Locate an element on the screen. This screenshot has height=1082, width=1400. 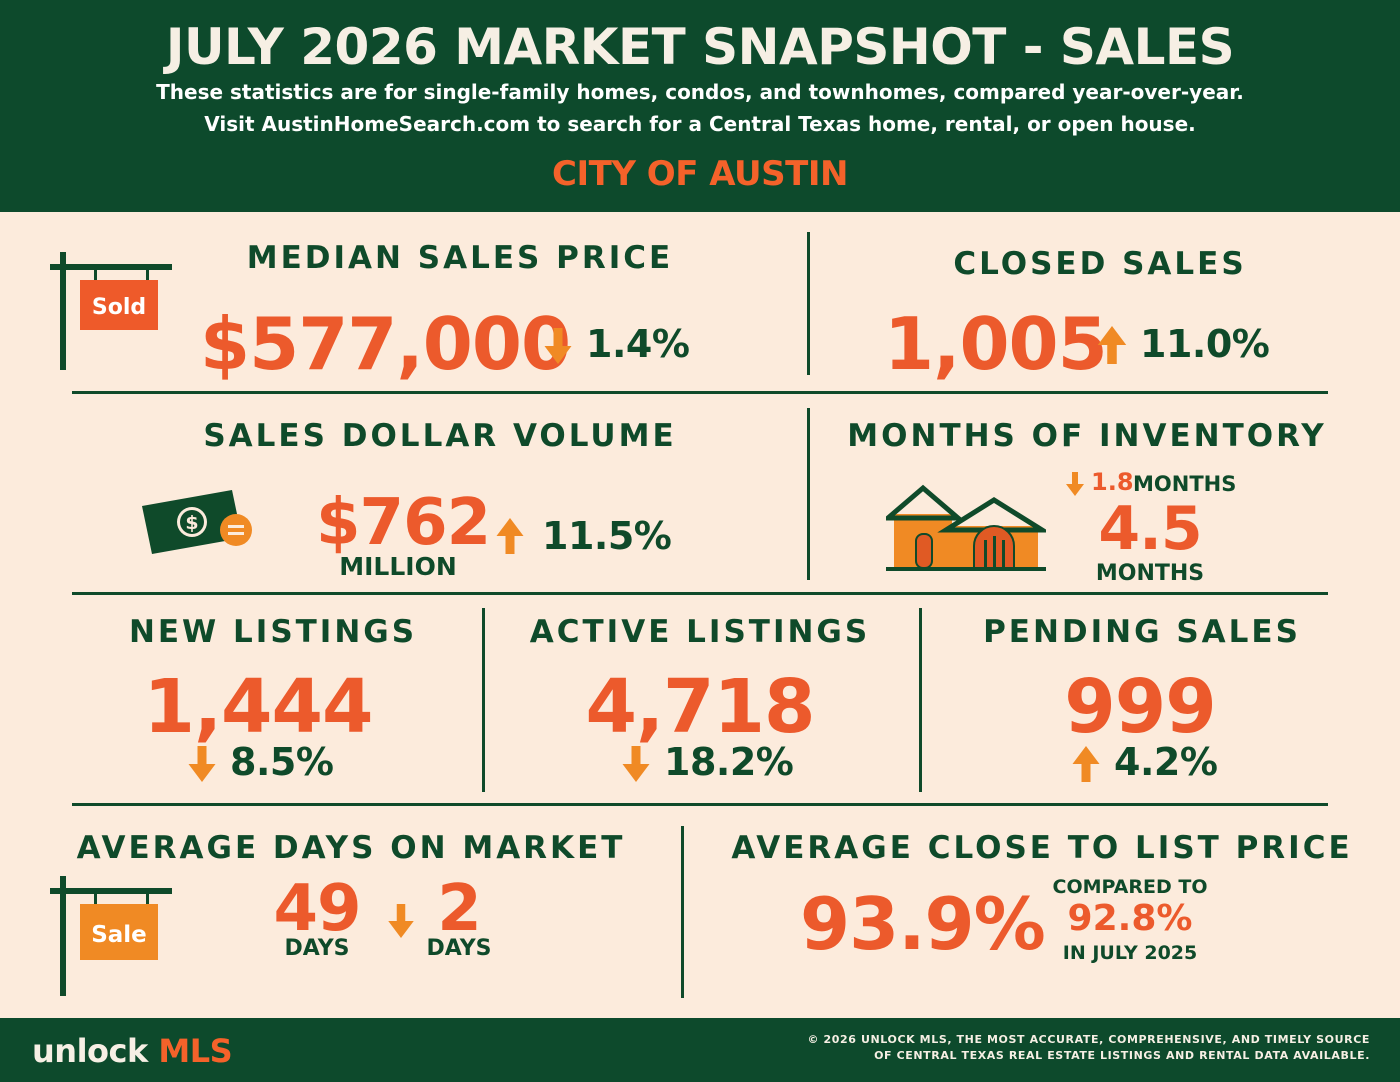
days-on-market-change: 2 is located at coordinates (459, 909).